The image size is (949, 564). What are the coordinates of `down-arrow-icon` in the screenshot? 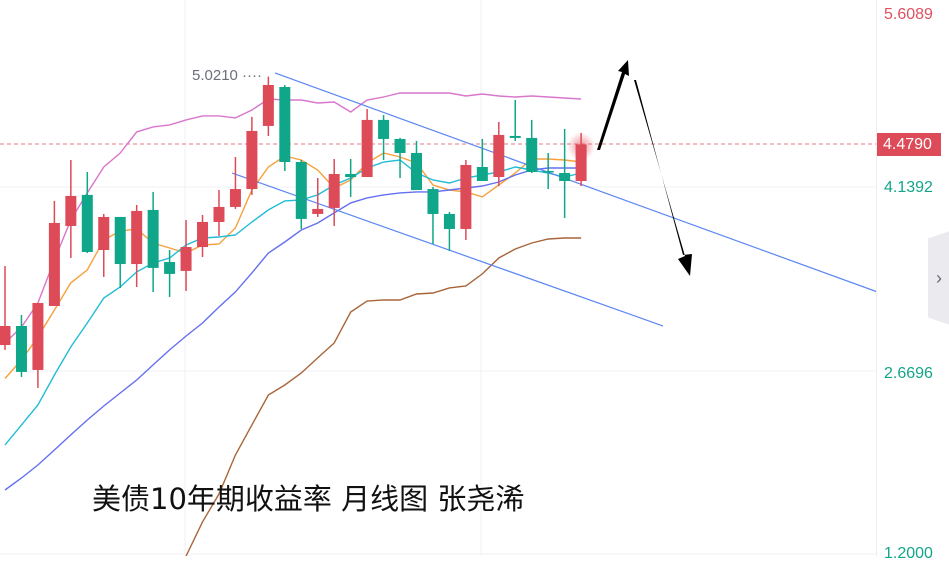 It's located at (663, 178).